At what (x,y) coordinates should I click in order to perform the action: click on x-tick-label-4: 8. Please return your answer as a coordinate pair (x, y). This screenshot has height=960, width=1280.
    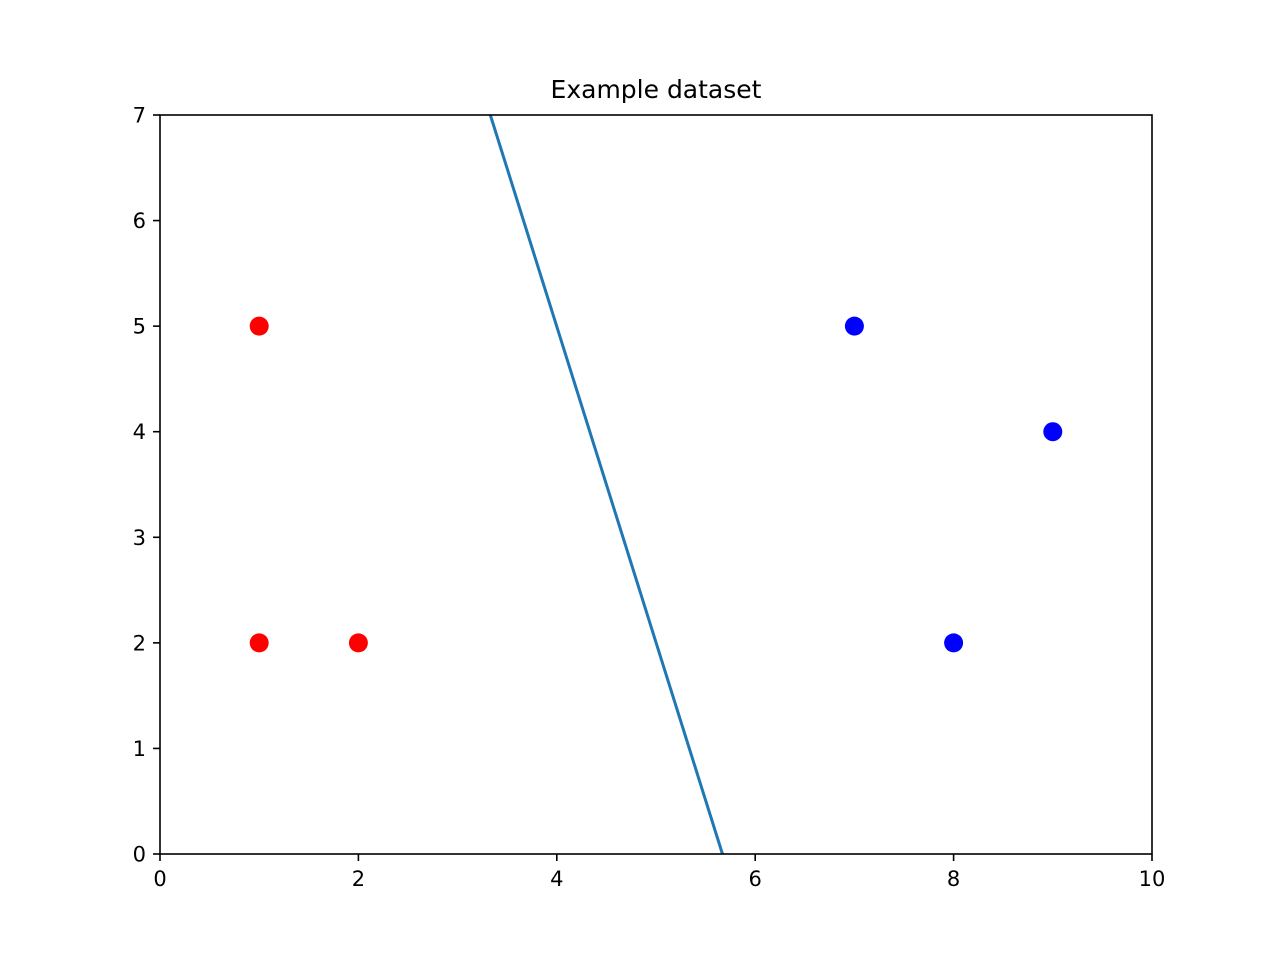
    Looking at the image, I should click on (953, 879).